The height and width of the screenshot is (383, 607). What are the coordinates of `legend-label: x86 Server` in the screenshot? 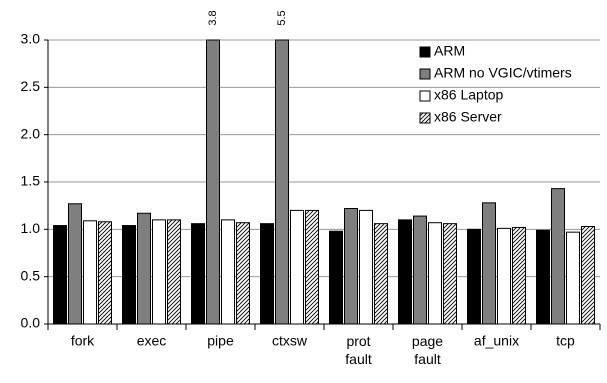 It's located at (468, 117).